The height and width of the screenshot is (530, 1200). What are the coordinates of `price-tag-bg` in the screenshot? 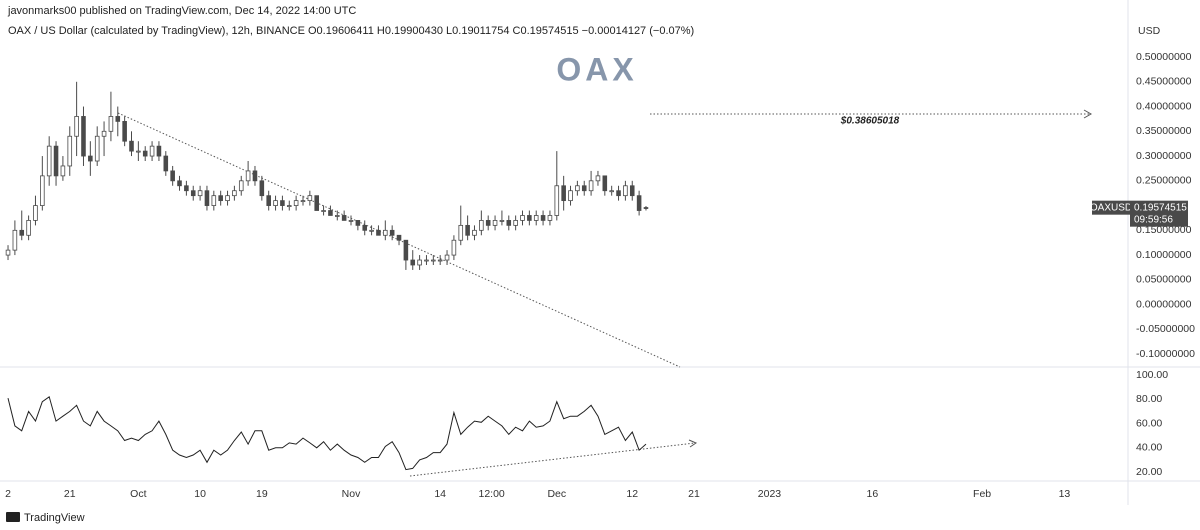 It's located at (1159, 213).